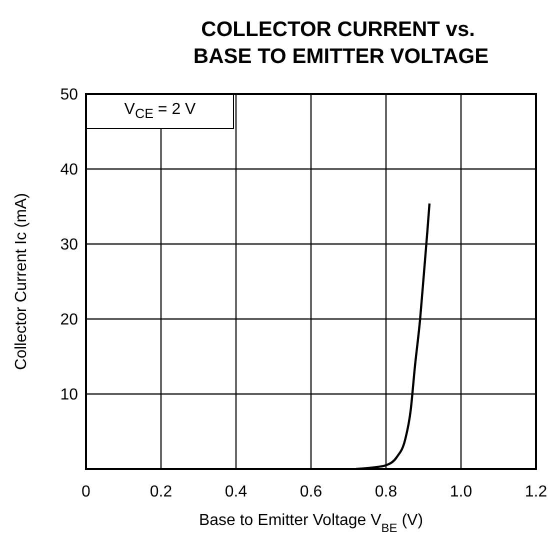 This screenshot has height=541, width=558. What do you see at coordinates (86, 491) in the screenshot?
I see `x-tick-label: 0` at bounding box center [86, 491].